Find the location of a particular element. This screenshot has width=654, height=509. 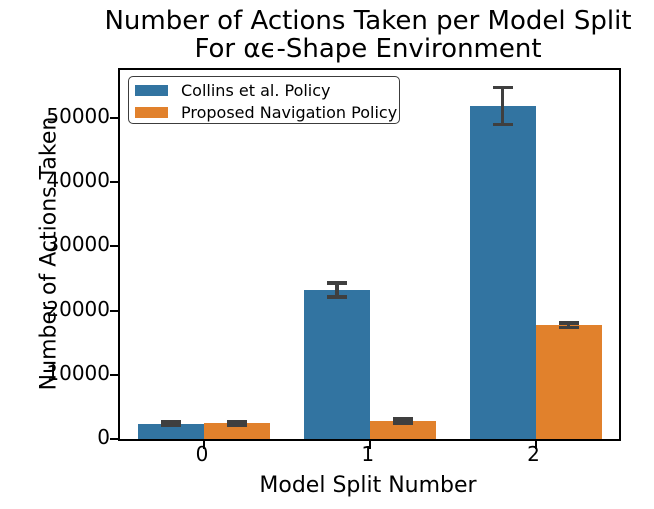

error-bar-collins-split1-cap-bottom is located at coordinates (336, 297).